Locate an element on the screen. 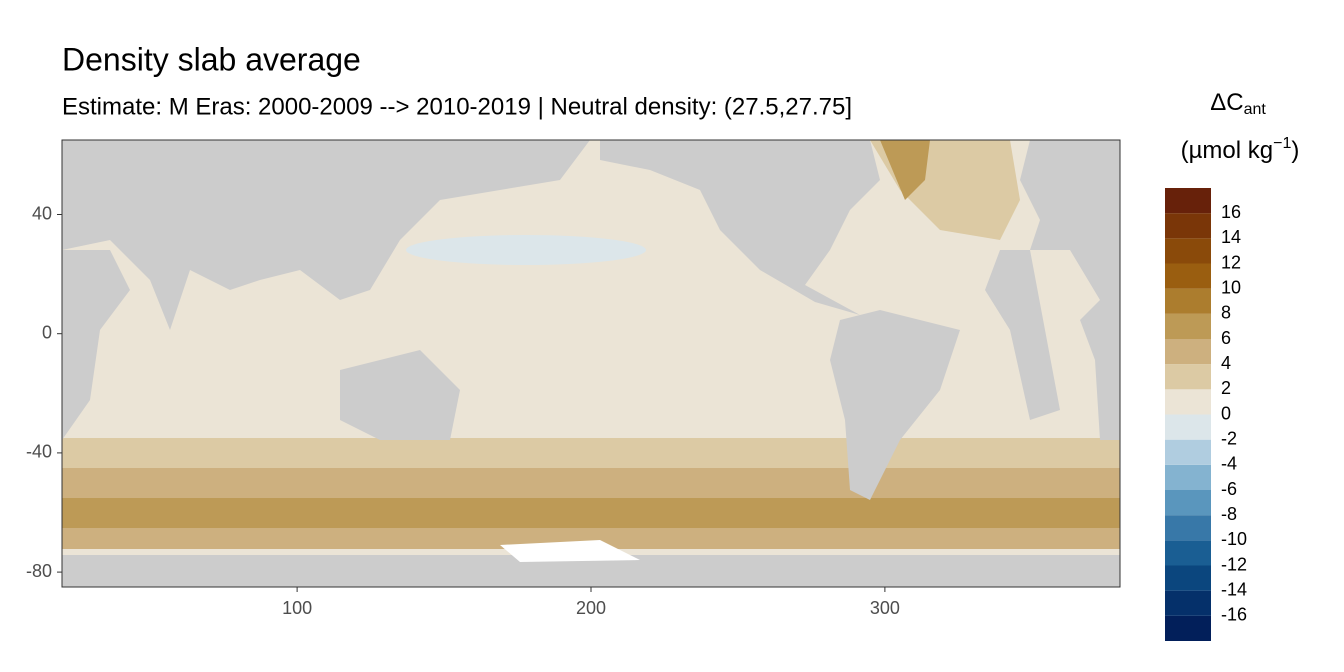 This screenshot has height=672, width=1344. legend-title-main: ΔC is located at coordinates (1226, 102).